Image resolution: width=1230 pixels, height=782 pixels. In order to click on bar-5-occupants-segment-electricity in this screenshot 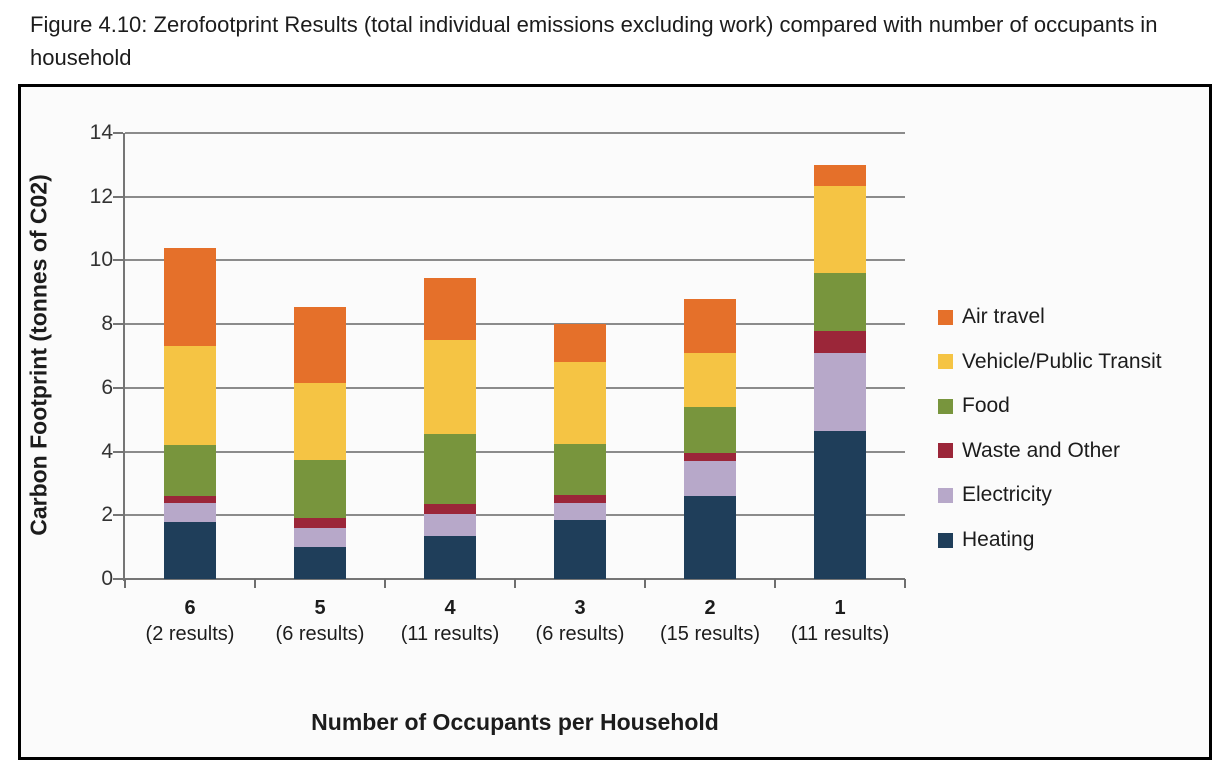, I will do `click(320, 538)`.